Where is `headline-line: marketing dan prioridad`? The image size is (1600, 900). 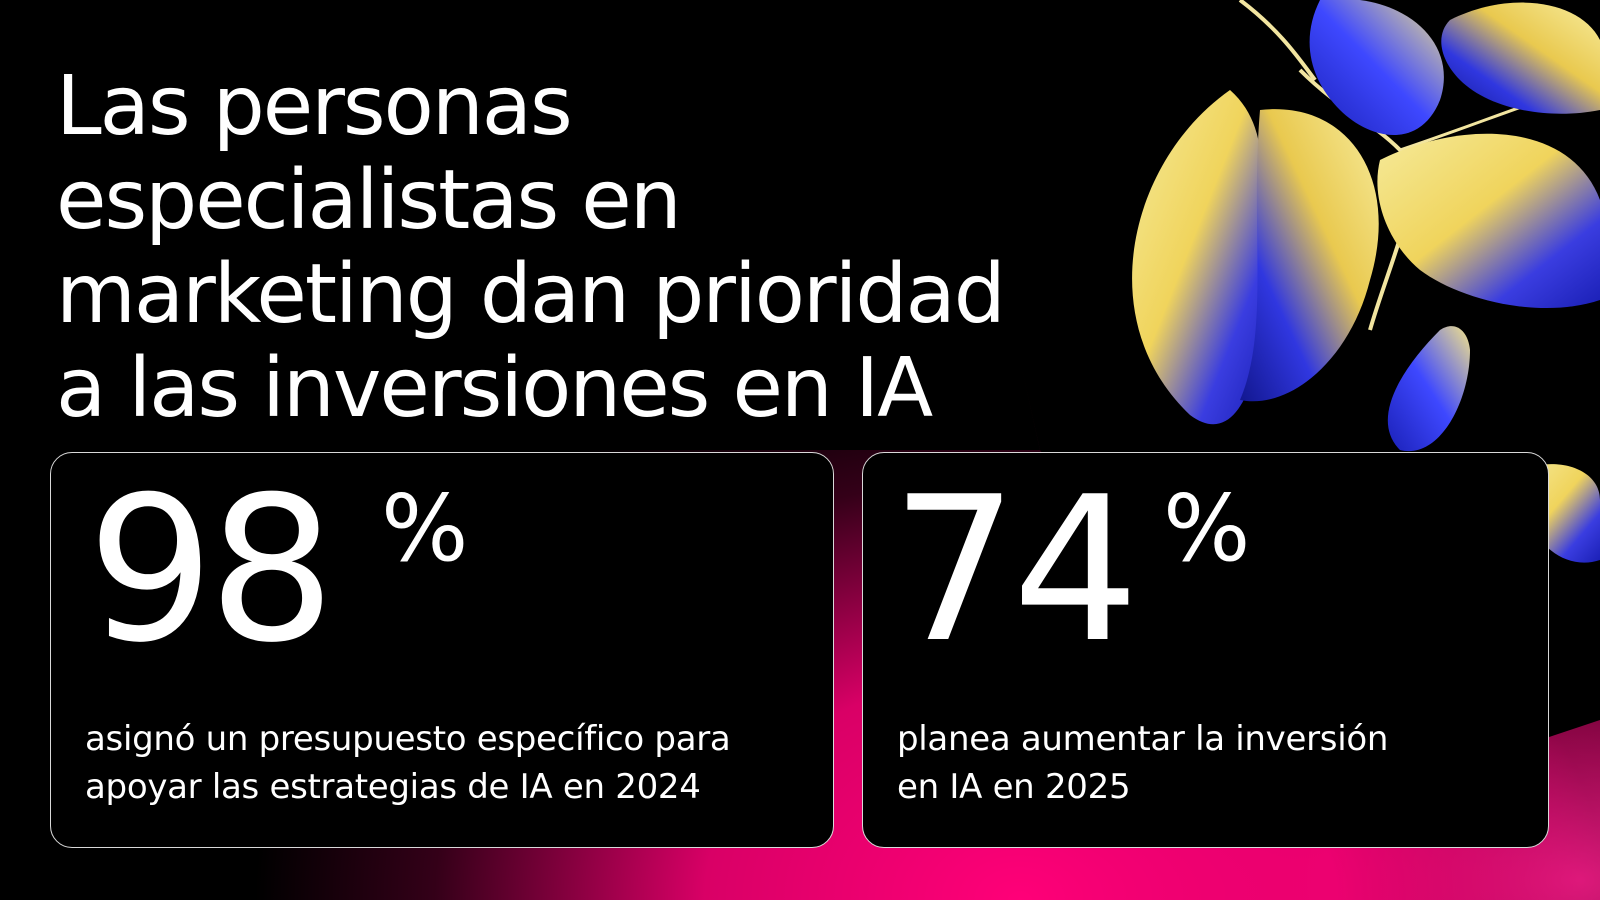
headline-line: marketing dan prioridad is located at coordinates (531, 294).